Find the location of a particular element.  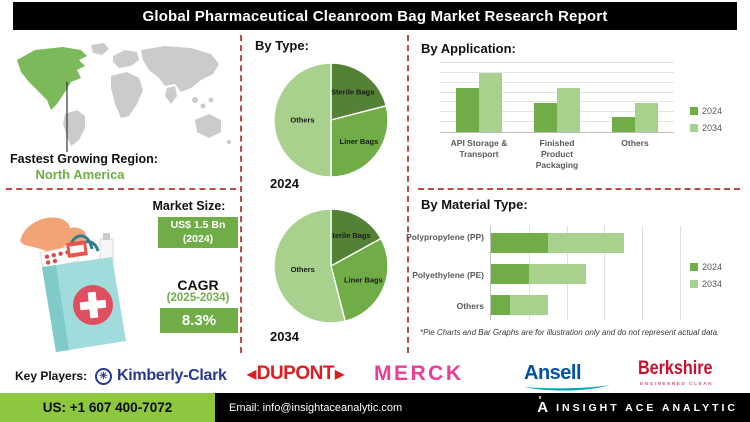

material-chart-plot is located at coordinates (585, 273).